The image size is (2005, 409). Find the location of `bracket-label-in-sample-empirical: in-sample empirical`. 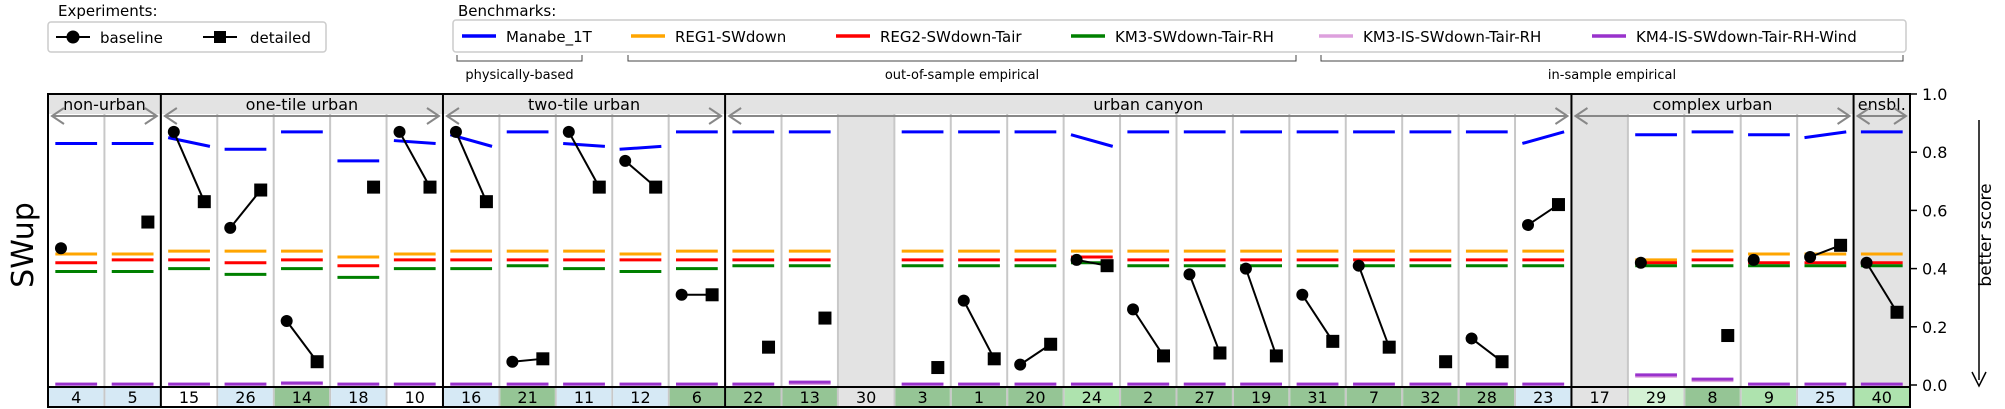

bracket-label-in-sample-empirical: in-sample empirical is located at coordinates (1612, 75).